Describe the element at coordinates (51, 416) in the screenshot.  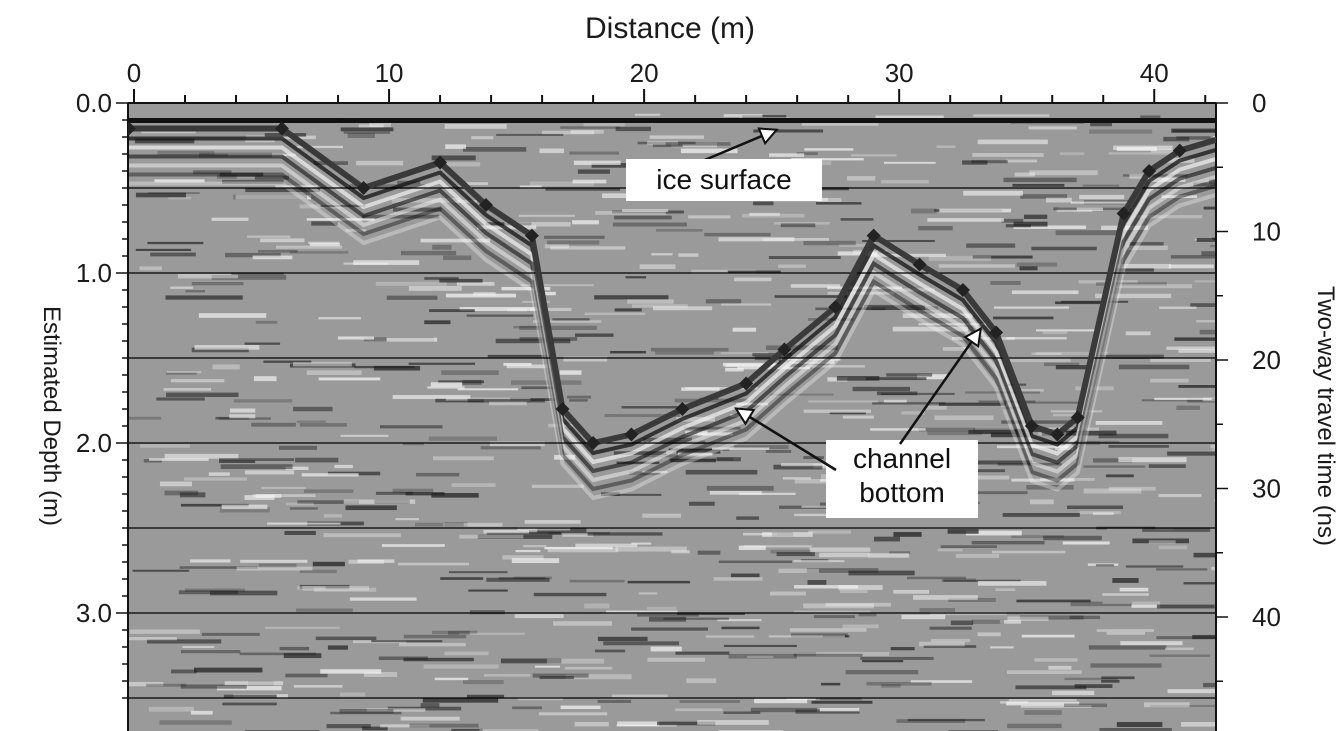
I see `y-axis-label: Estimated Depth (m)` at that location.